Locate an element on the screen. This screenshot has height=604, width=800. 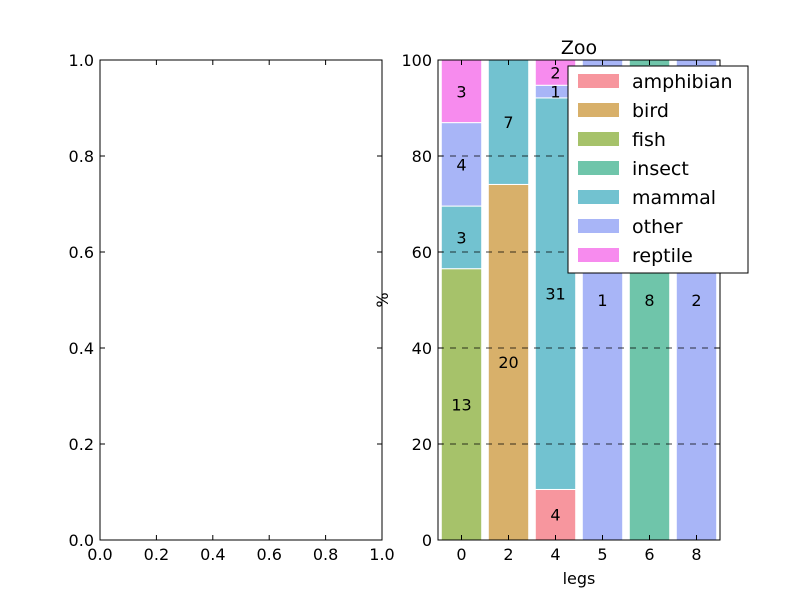
left-x-tick-label: 0.0 is located at coordinates (99, 554).